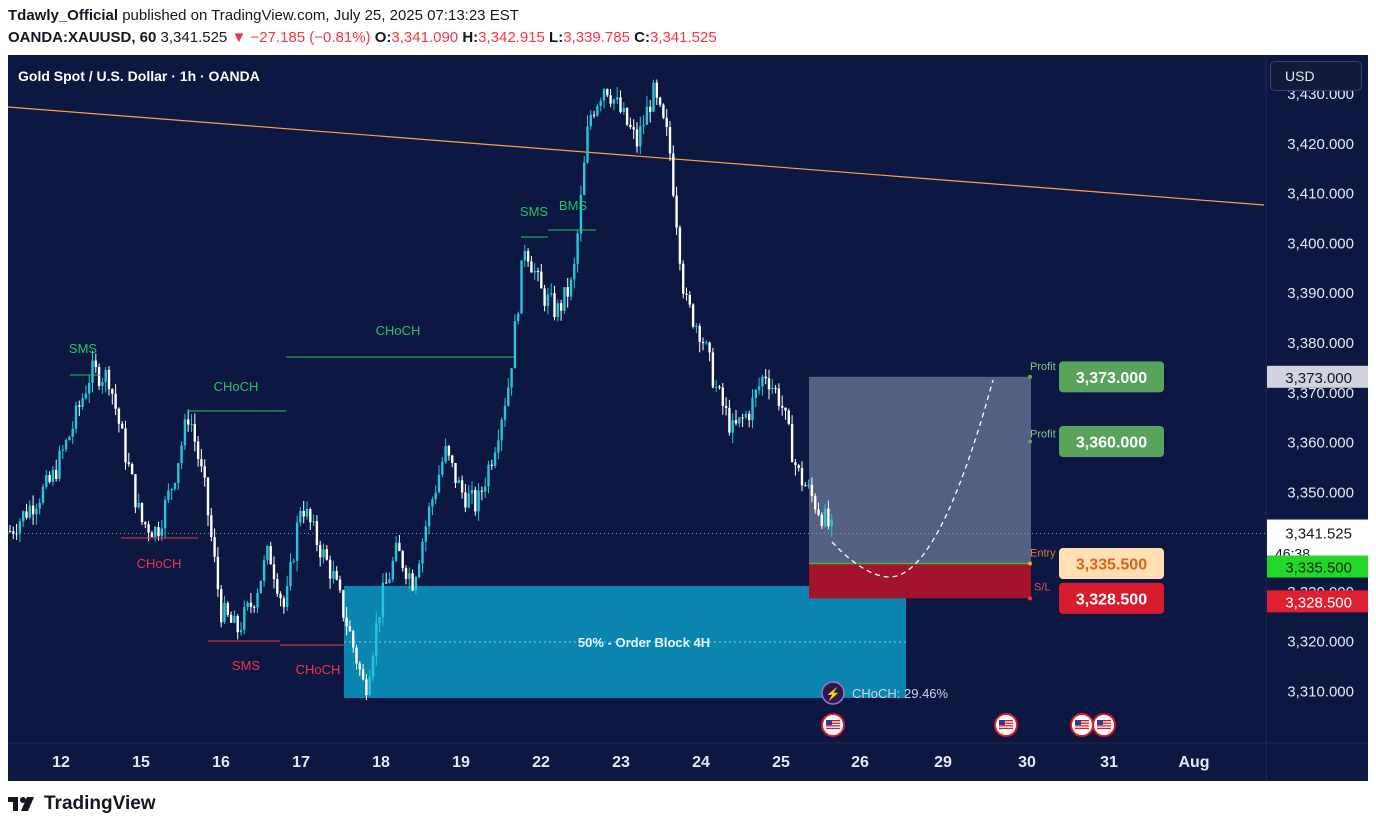 This screenshot has width=1376, height=828. What do you see at coordinates (1316, 76) in the screenshot?
I see `currency-button: USD` at bounding box center [1316, 76].